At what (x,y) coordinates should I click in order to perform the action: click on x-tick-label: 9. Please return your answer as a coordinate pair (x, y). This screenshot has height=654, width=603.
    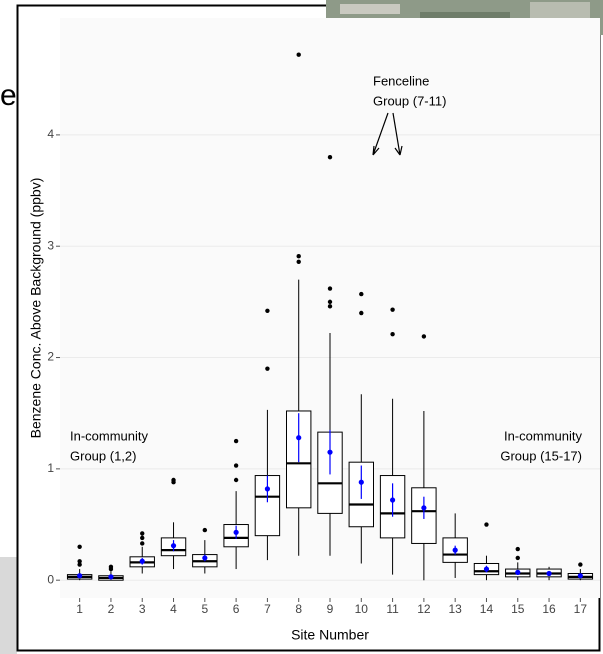
    Looking at the image, I should click on (330, 609).